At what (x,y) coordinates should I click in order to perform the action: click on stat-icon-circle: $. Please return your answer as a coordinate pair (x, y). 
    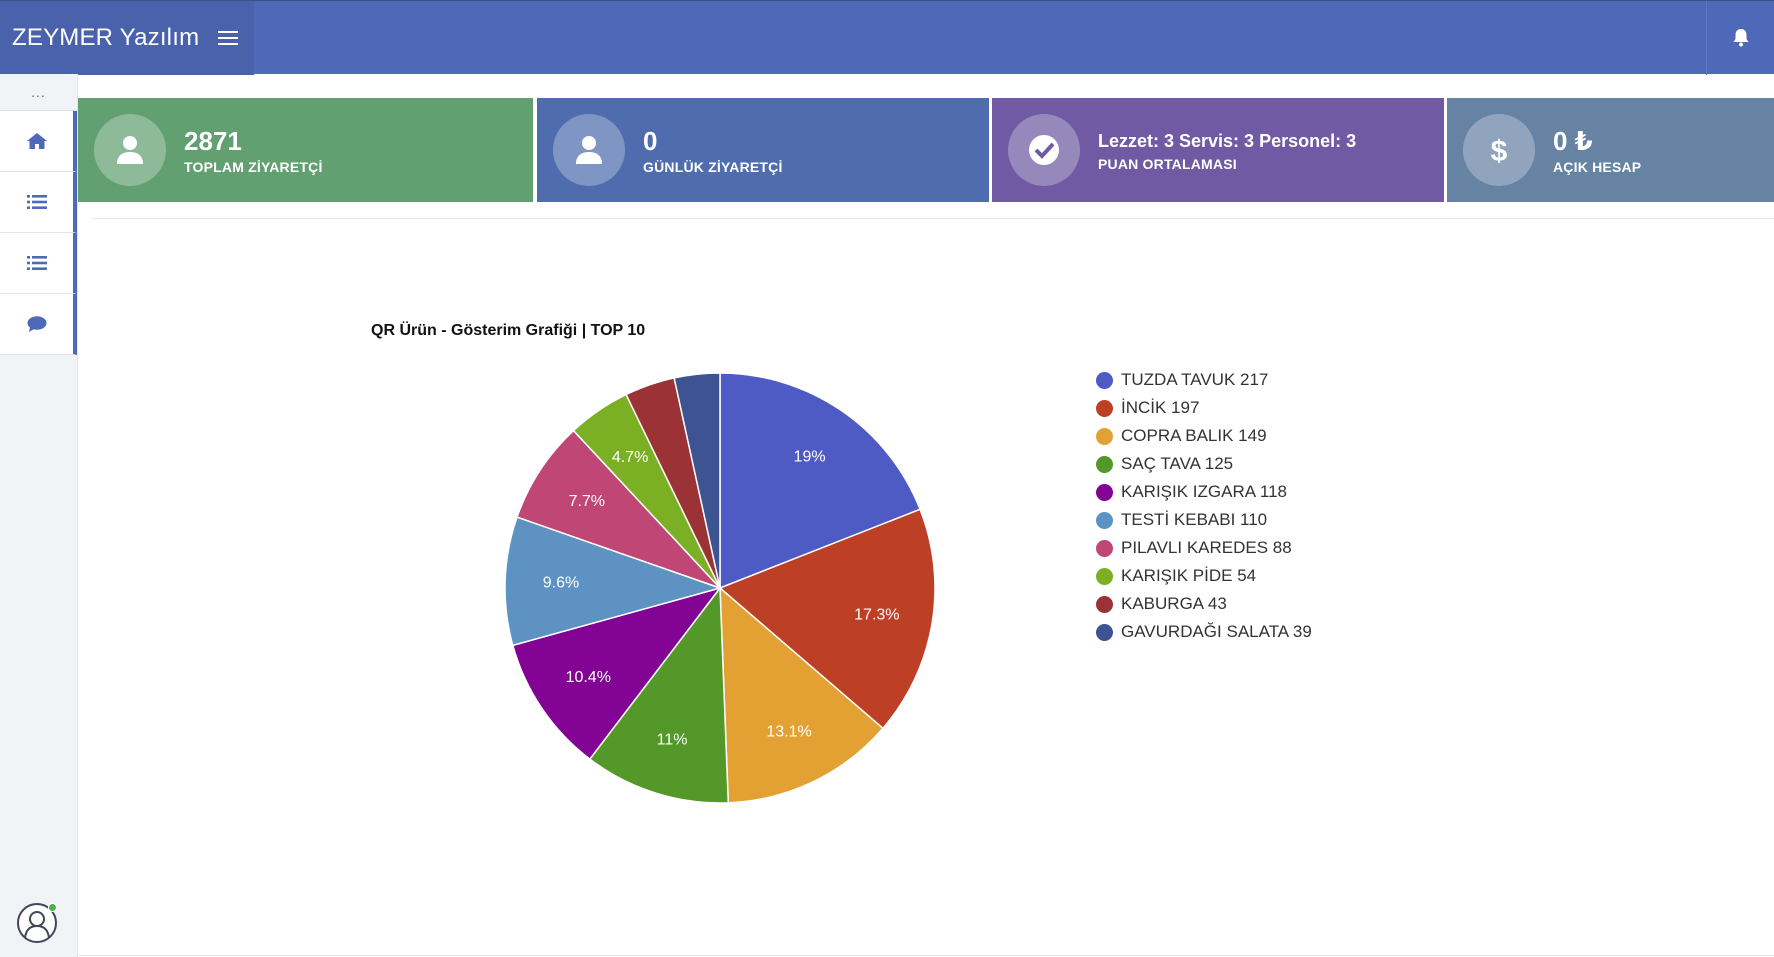
    Looking at the image, I should click on (1499, 150).